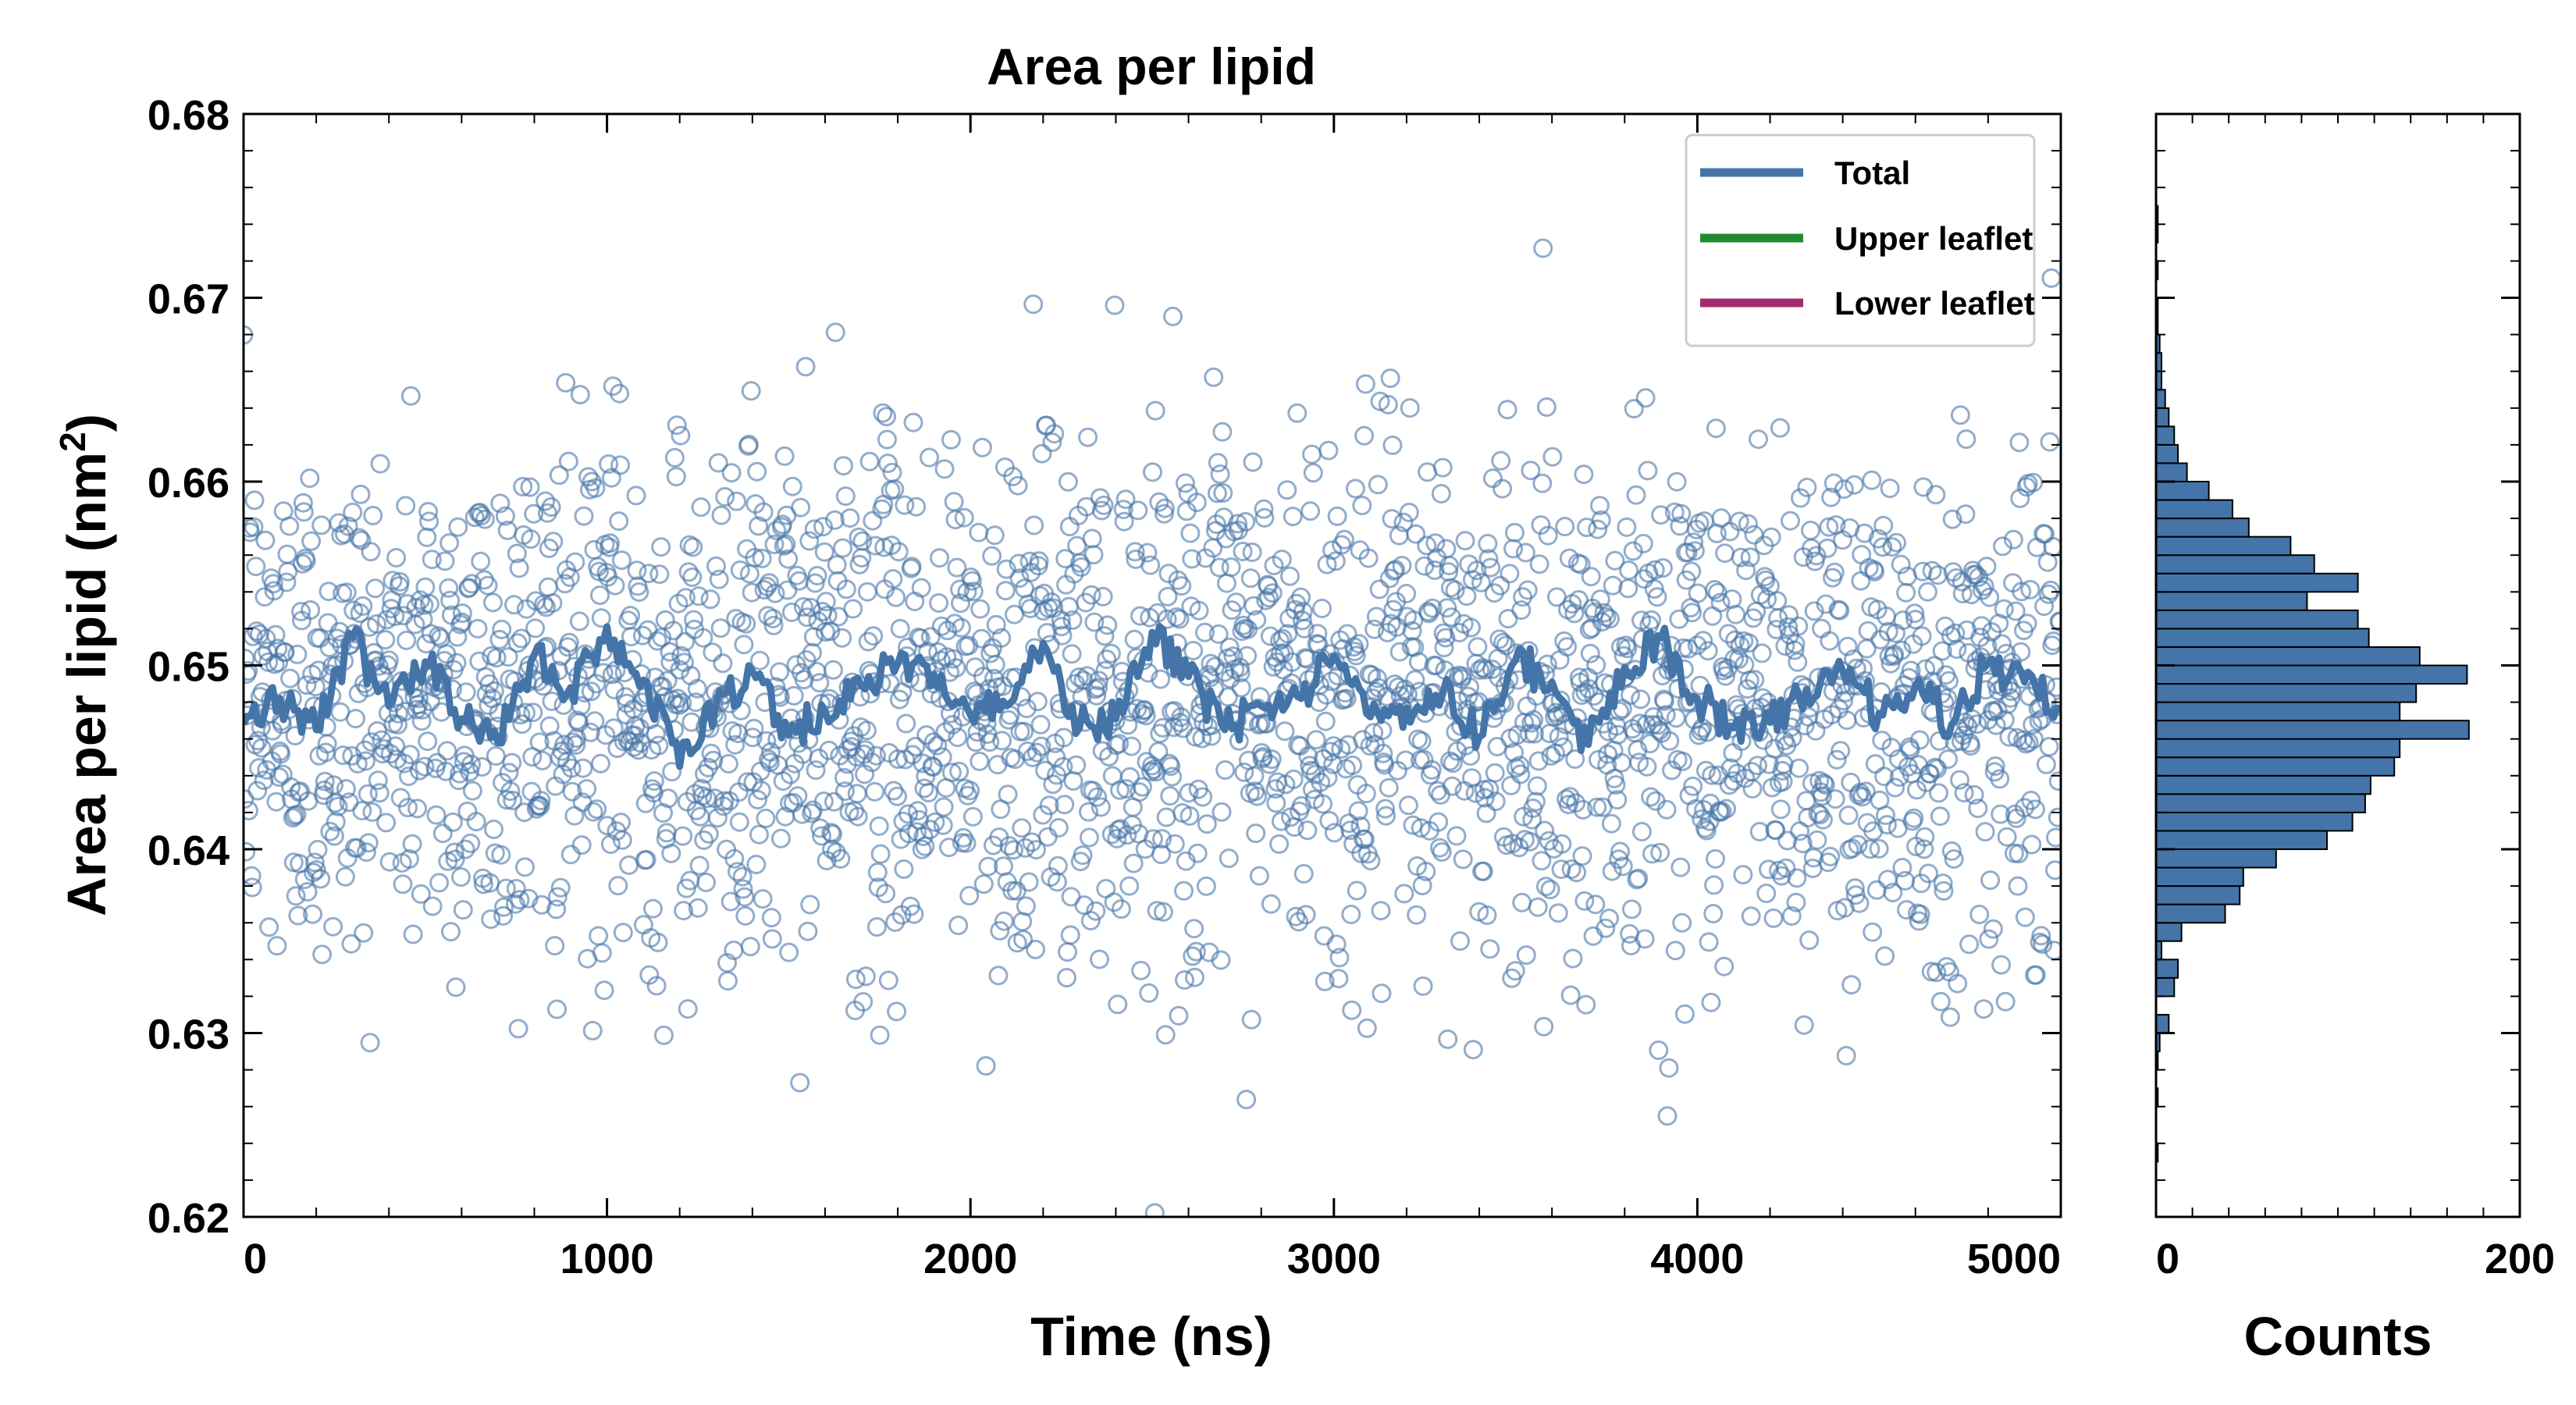  I want to click on histogram-bar, so click(2167, 453).